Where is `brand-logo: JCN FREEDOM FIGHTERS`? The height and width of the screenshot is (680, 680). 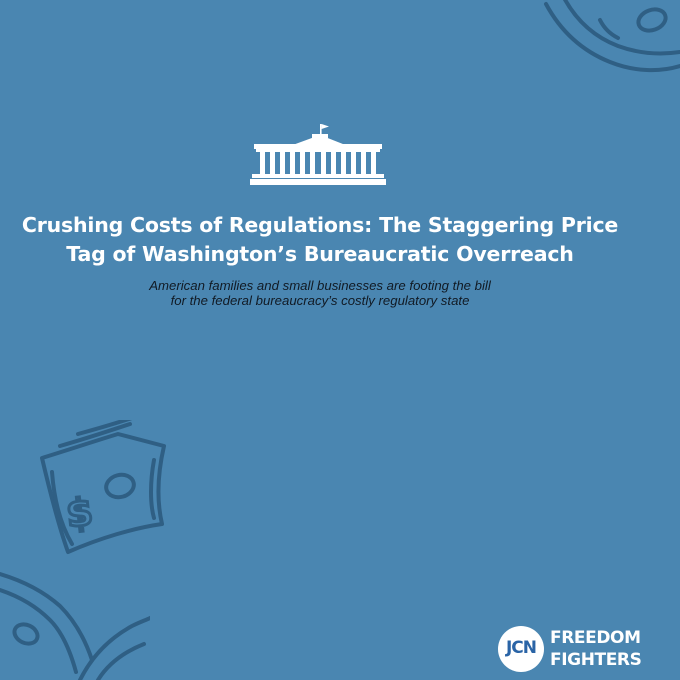
brand-logo: JCN FREEDOM FIGHTERS is located at coordinates (582, 648).